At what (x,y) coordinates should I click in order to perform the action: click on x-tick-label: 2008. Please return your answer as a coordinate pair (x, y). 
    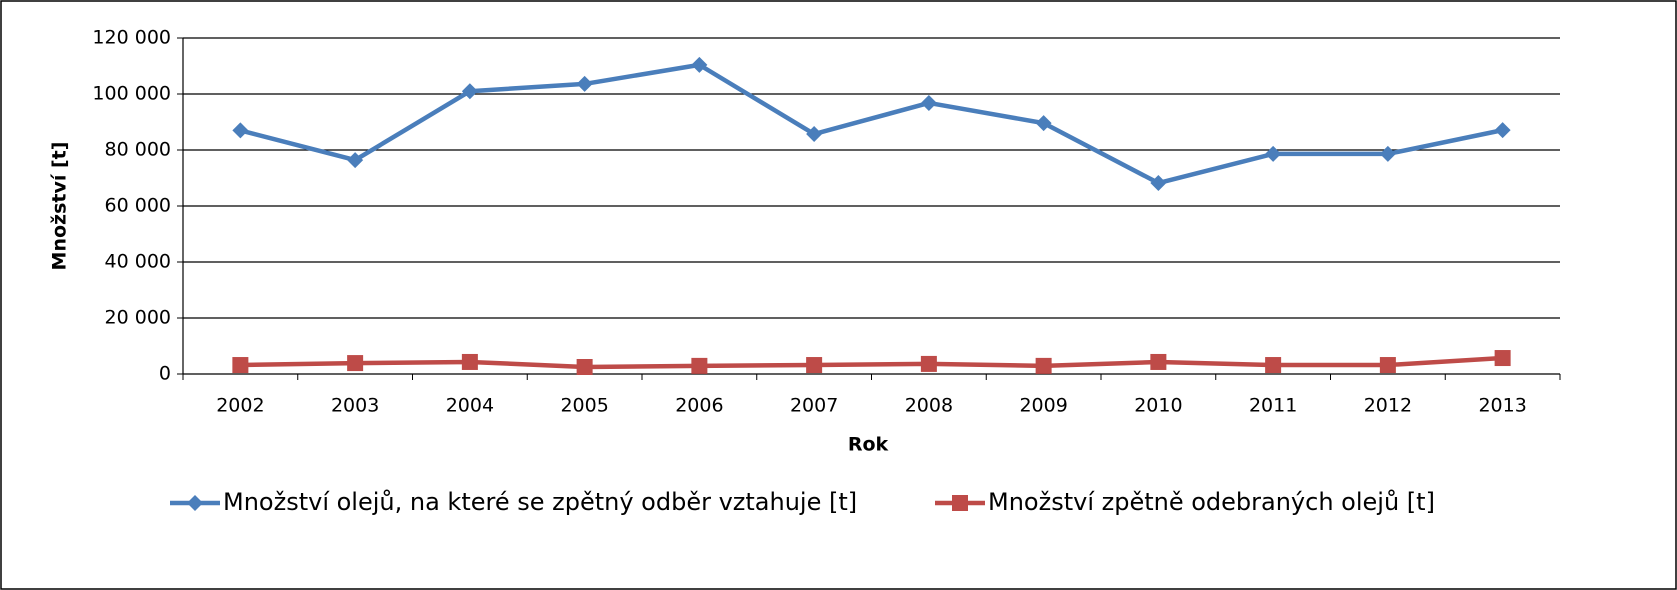
    Looking at the image, I should click on (929, 406).